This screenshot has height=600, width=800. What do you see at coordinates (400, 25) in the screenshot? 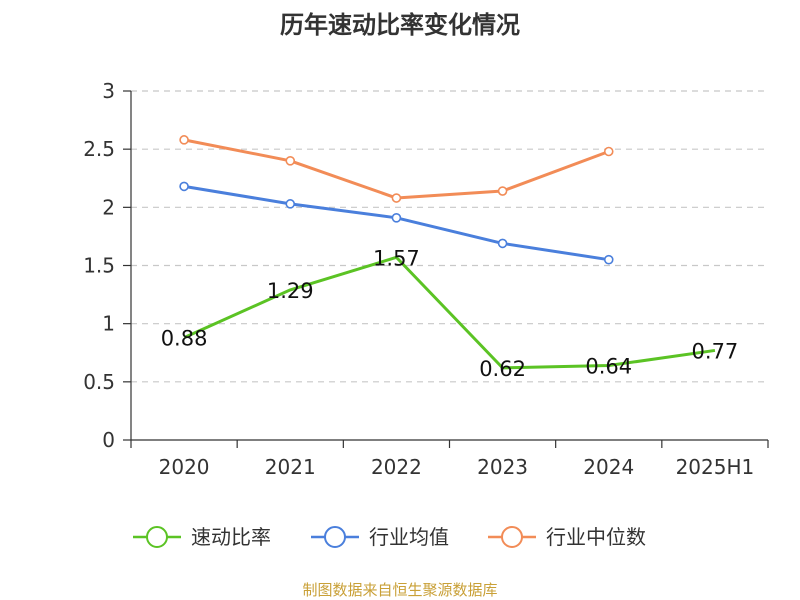
I see `chart-title: 历年速动比率变化情况` at bounding box center [400, 25].